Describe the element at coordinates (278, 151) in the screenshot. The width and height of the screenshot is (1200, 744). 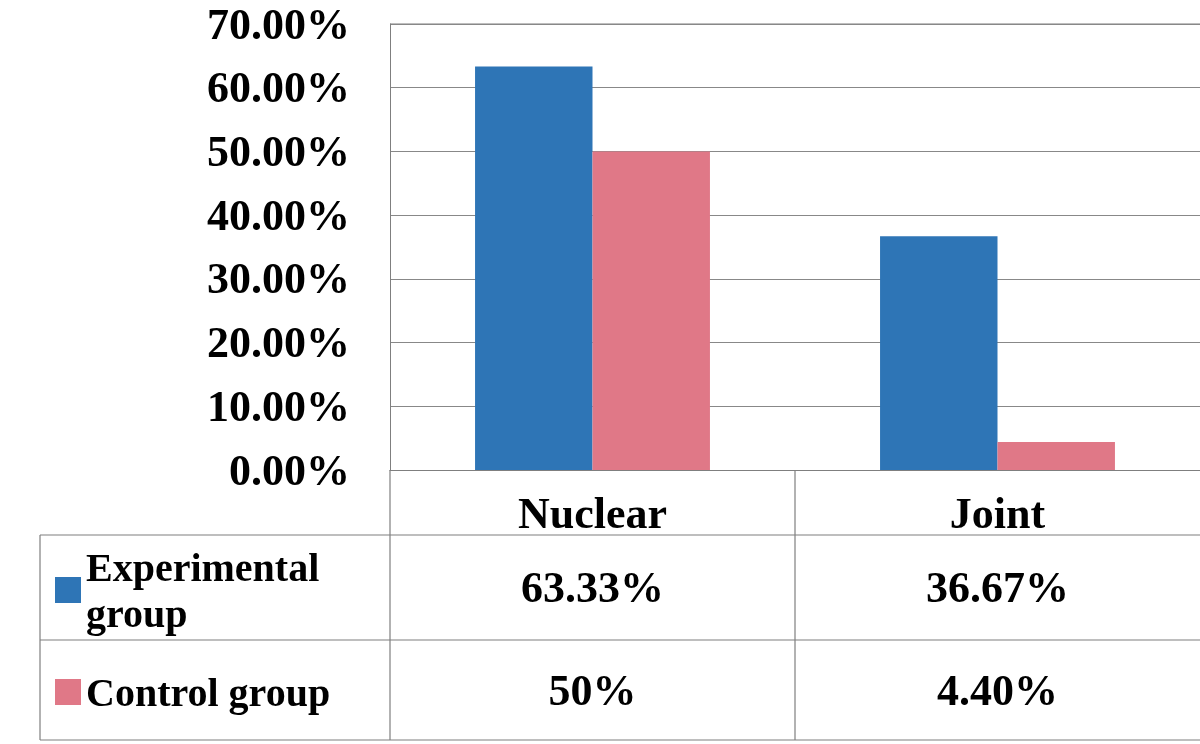
I see `y-tick-label: 50.00%` at that location.